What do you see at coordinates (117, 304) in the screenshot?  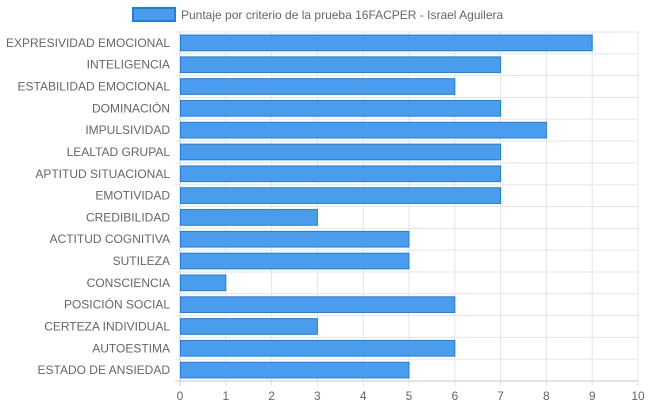 I see `category-label-12: POSICIÓN SOCIAL` at bounding box center [117, 304].